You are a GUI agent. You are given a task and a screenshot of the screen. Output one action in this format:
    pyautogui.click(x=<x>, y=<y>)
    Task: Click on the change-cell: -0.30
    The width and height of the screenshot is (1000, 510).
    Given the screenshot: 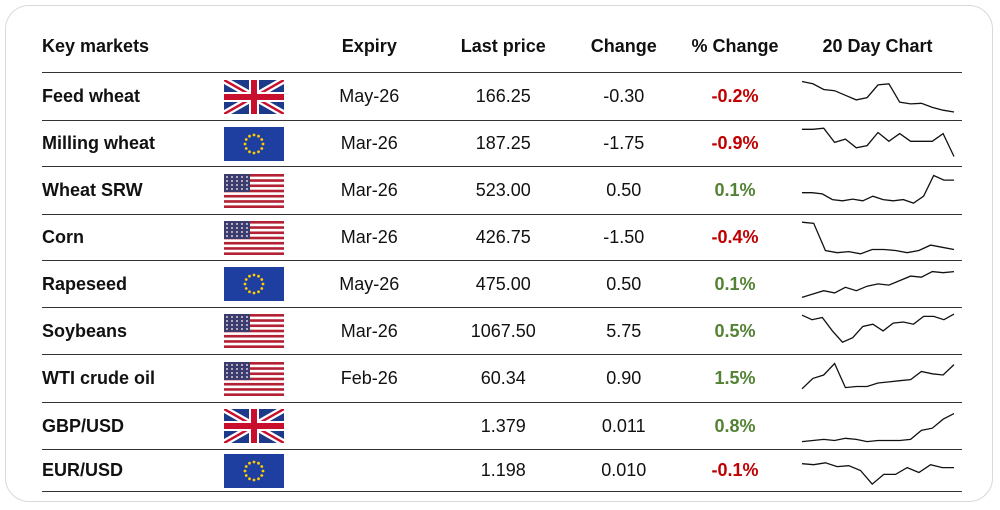 What is the action you would take?
    pyautogui.click(x=624, y=96)
    